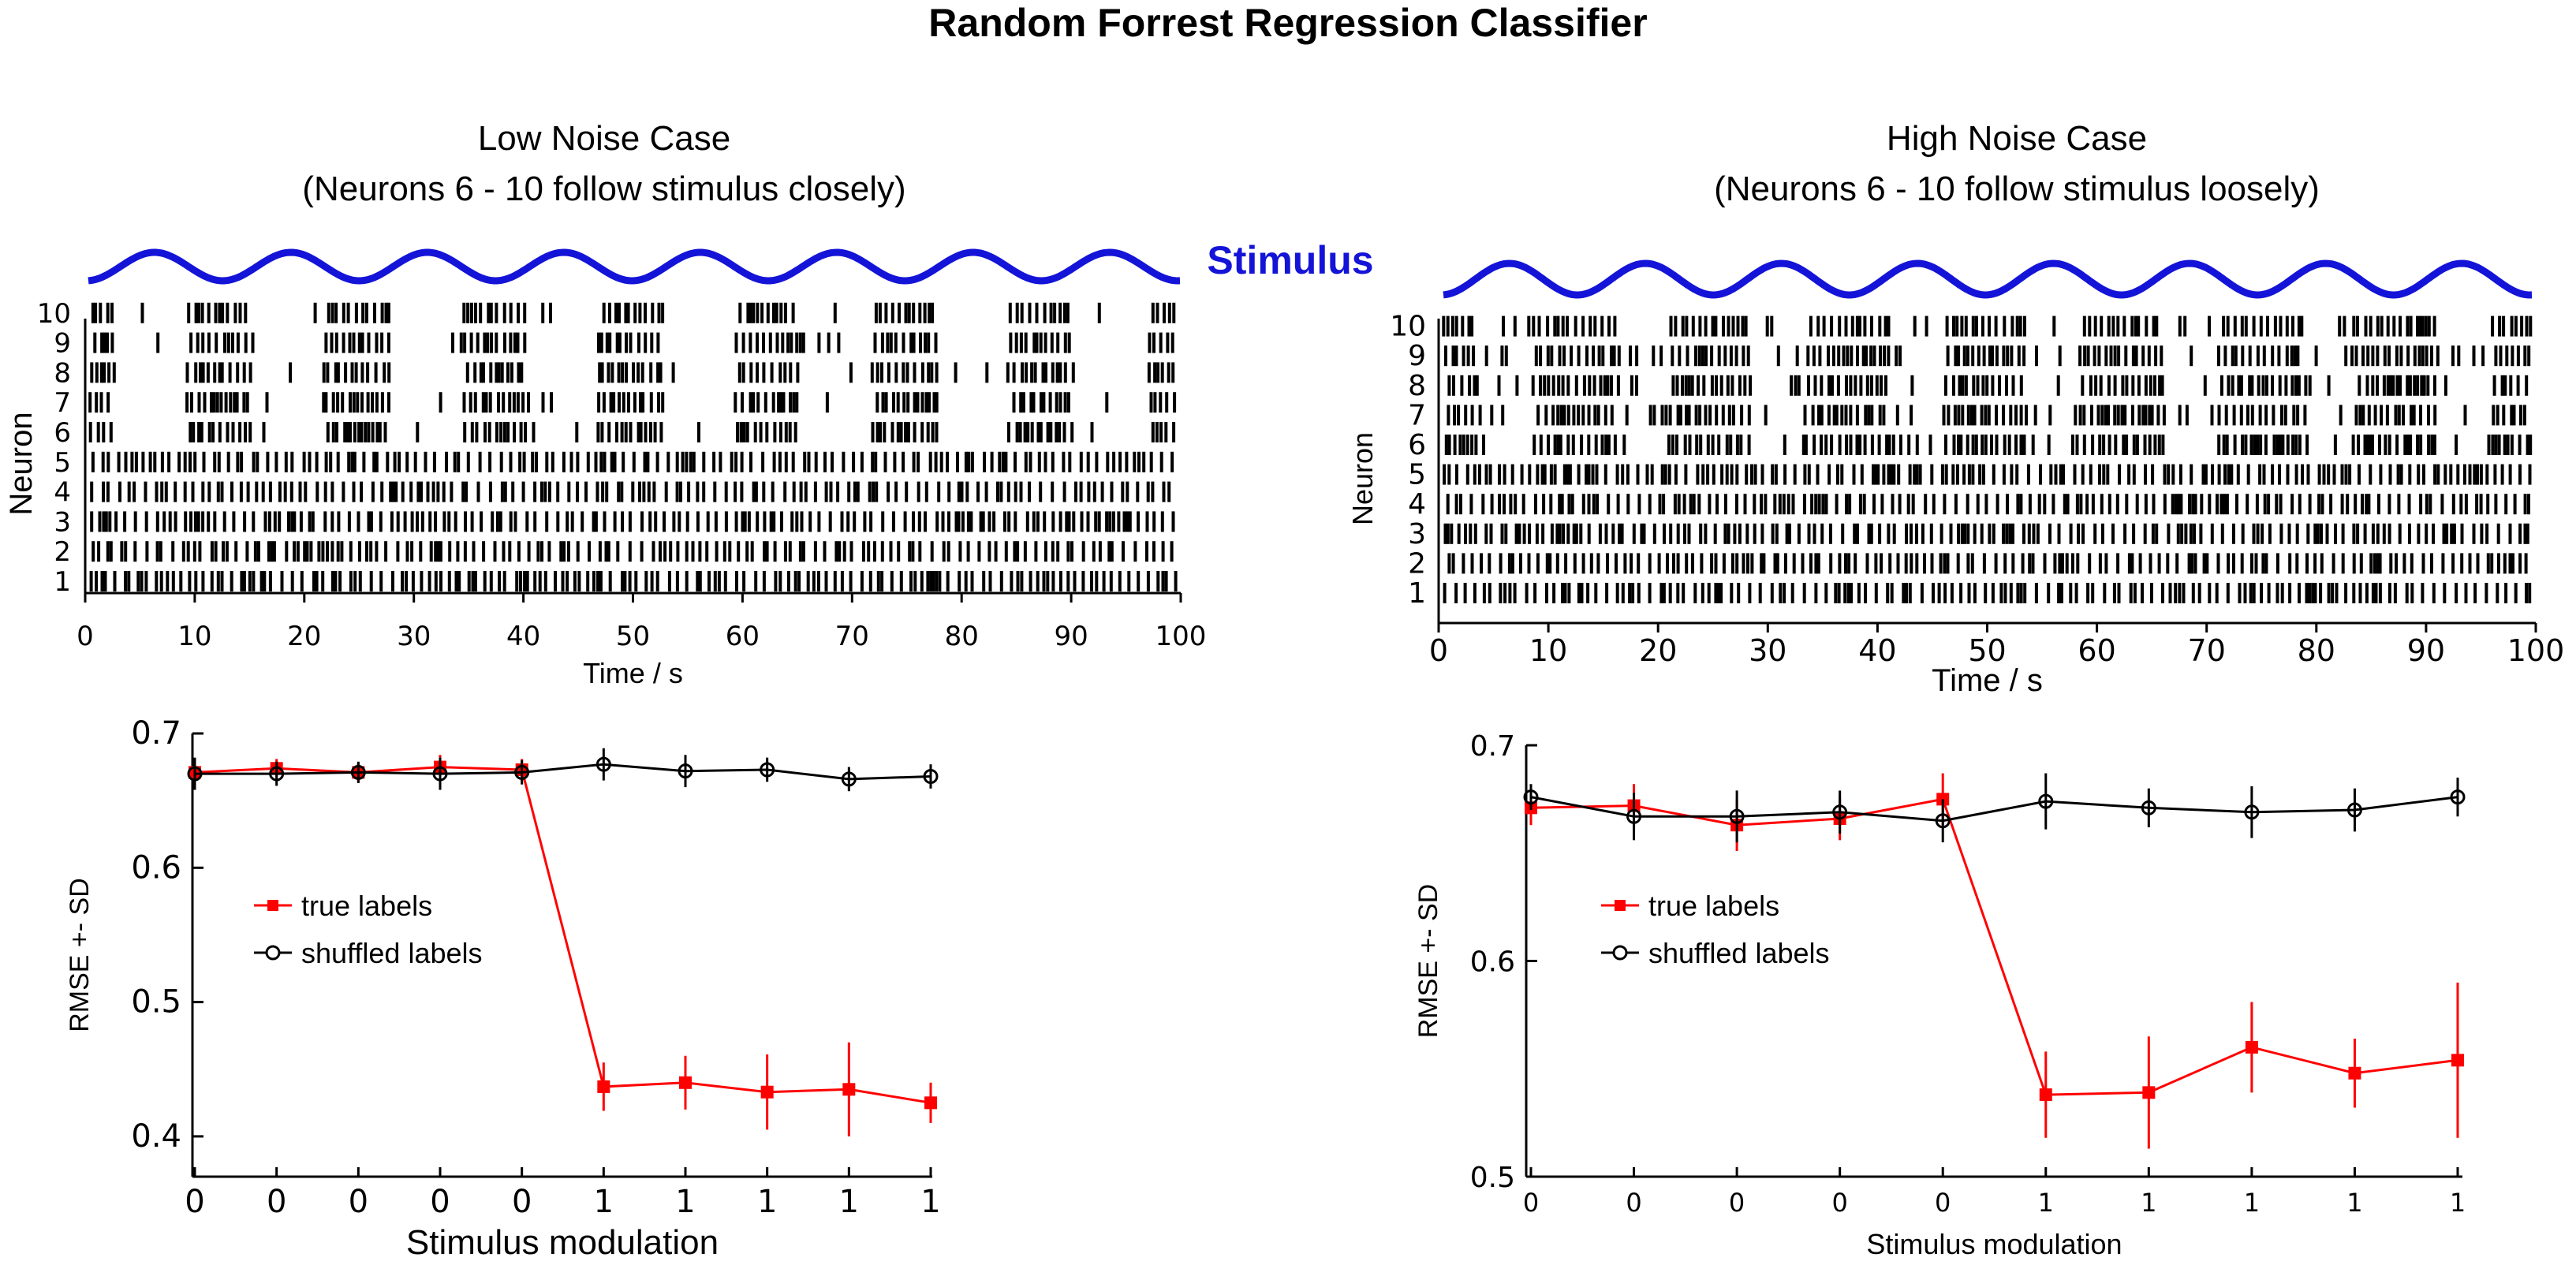 This screenshot has height=1265, width=2576. What do you see at coordinates (1548, 650) in the screenshot?
I see `x-tick-label: 10` at bounding box center [1548, 650].